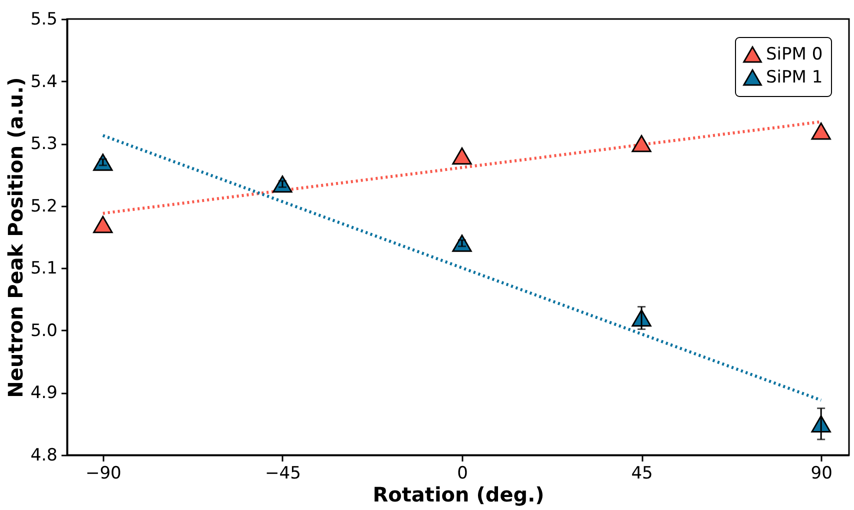 The height and width of the screenshot is (510, 854). Describe the element at coordinates (44, 20) in the screenshot. I see `y-tick-label: 5.5` at that location.